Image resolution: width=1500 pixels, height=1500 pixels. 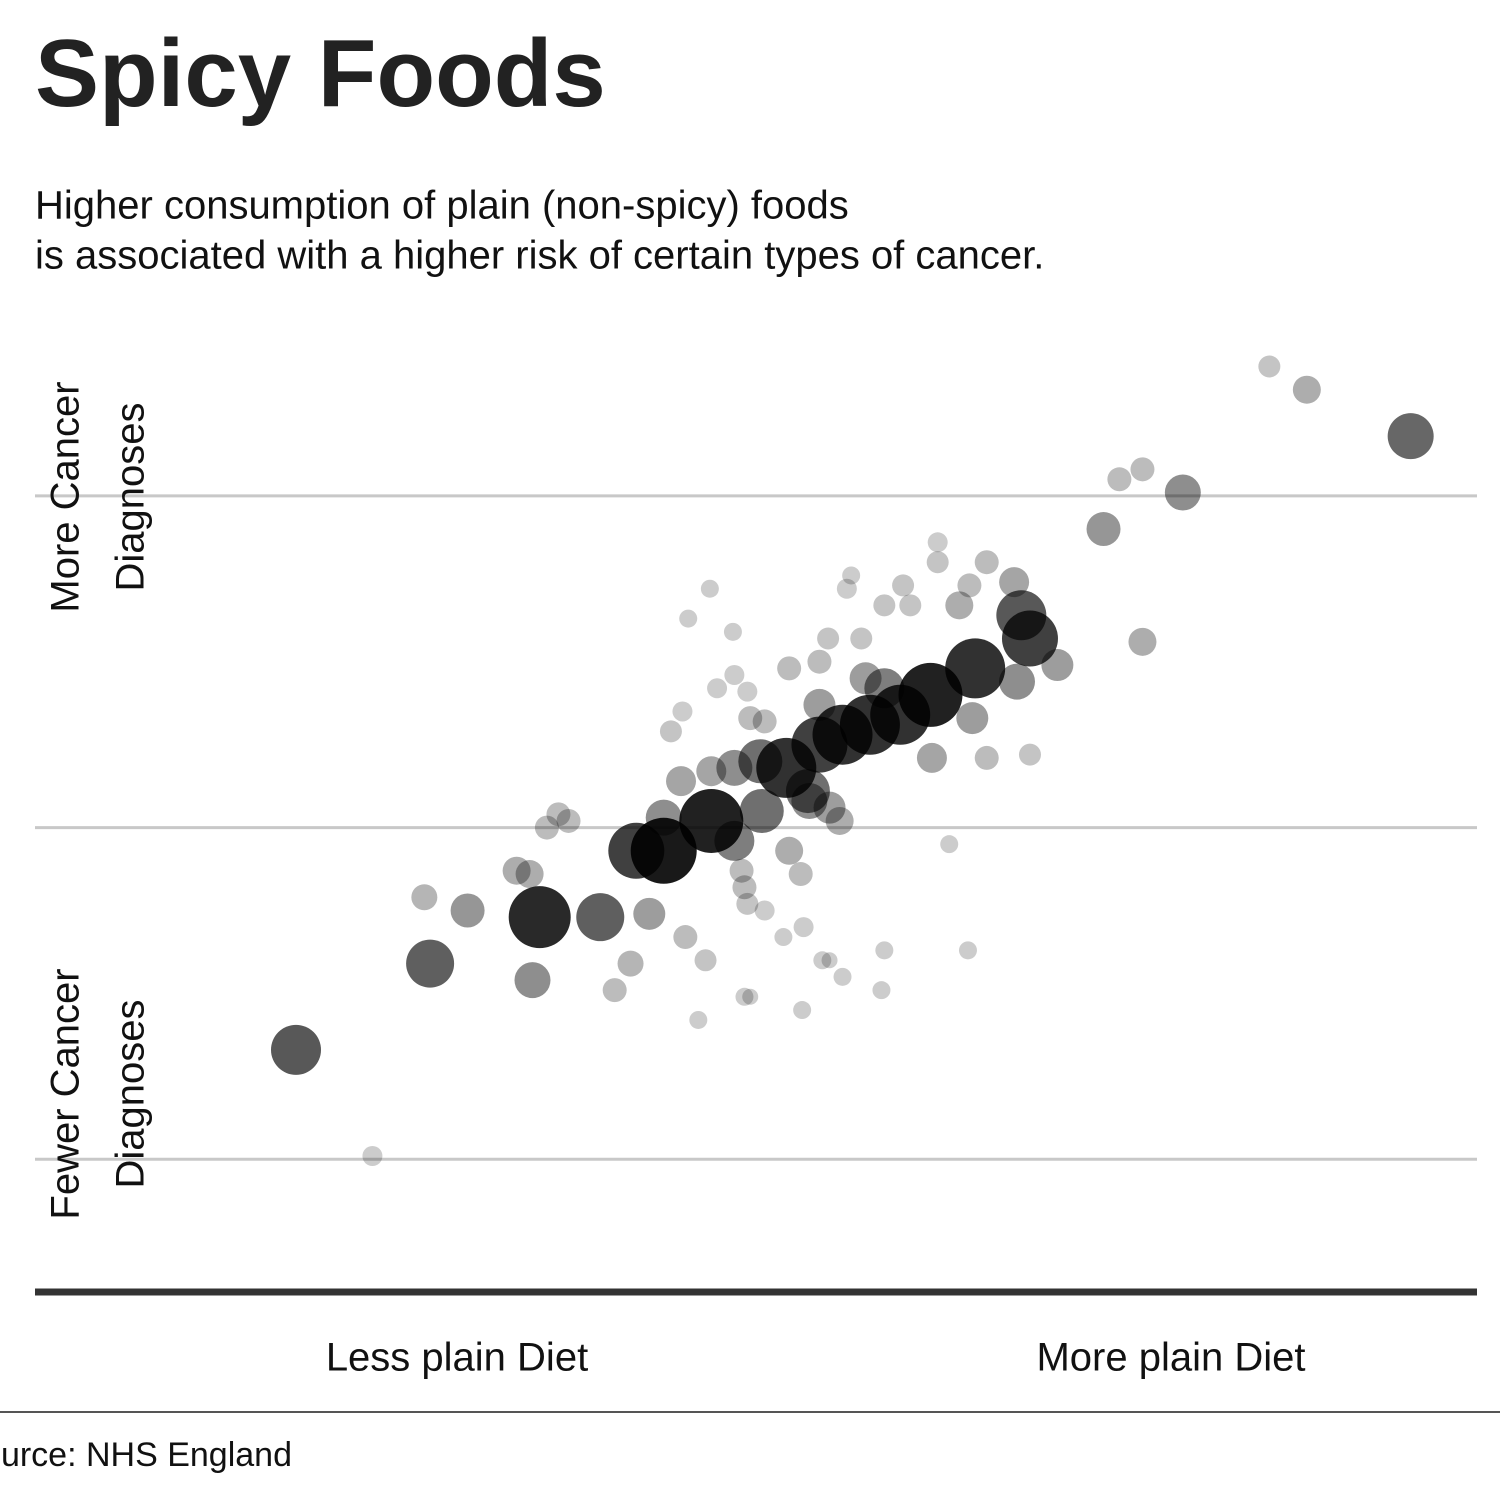 I want to click on chart-title: Spicy Foods, so click(x=320, y=73).